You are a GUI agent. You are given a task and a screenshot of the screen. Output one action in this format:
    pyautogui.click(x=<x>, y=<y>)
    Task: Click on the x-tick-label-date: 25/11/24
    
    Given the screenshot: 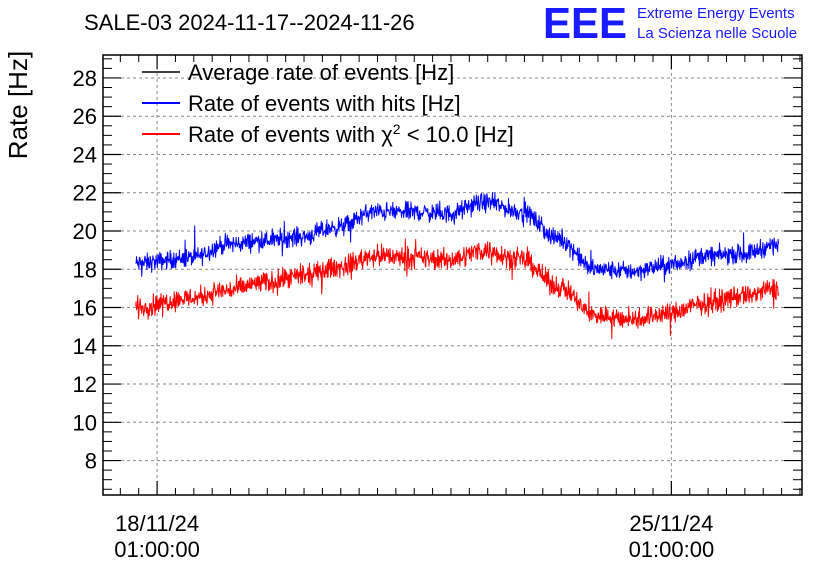 What is the action you would take?
    pyautogui.click(x=671, y=523)
    